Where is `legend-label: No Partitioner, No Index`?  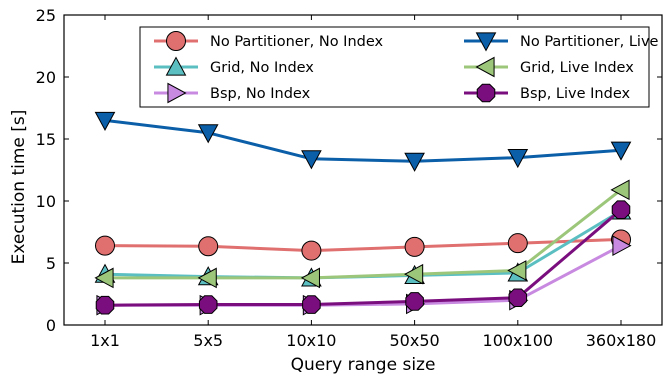 legend-label: No Partitioner, No Index is located at coordinates (297, 42).